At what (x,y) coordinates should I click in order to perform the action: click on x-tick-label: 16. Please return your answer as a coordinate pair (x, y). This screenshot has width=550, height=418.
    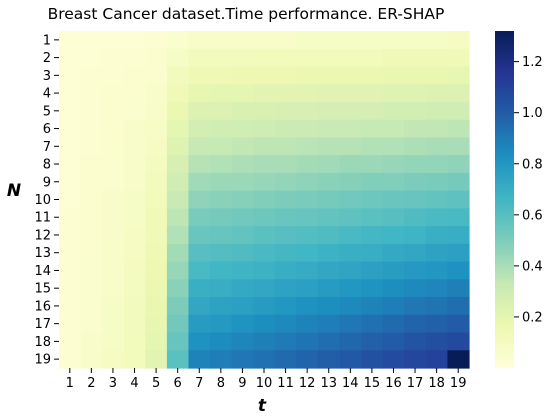
    Looking at the image, I should click on (393, 383).